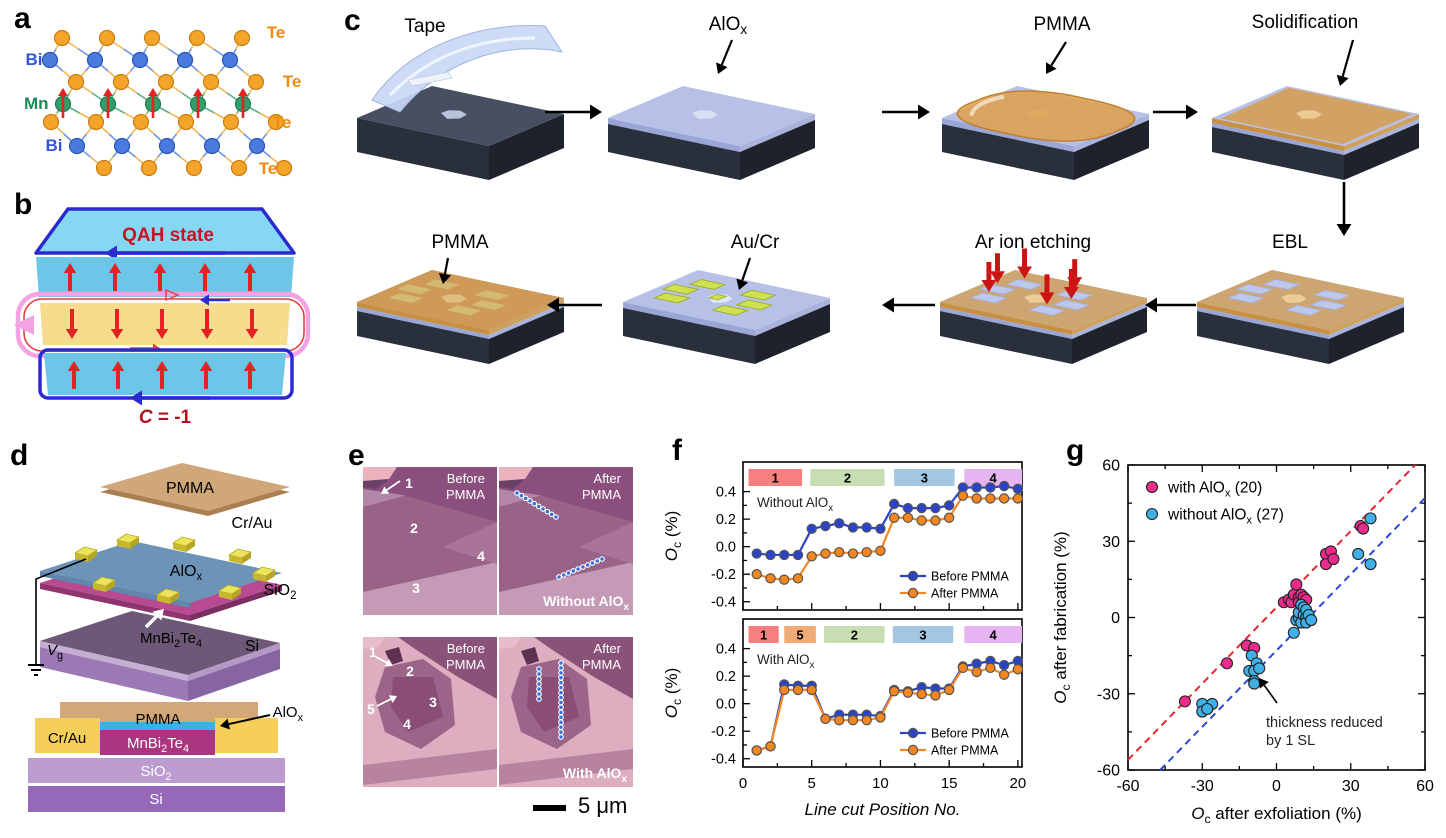  I want to click on cross-section: PMMA Cr/Au MnBi2Te4 SiO2 Si AlOx, so click(166, 757).